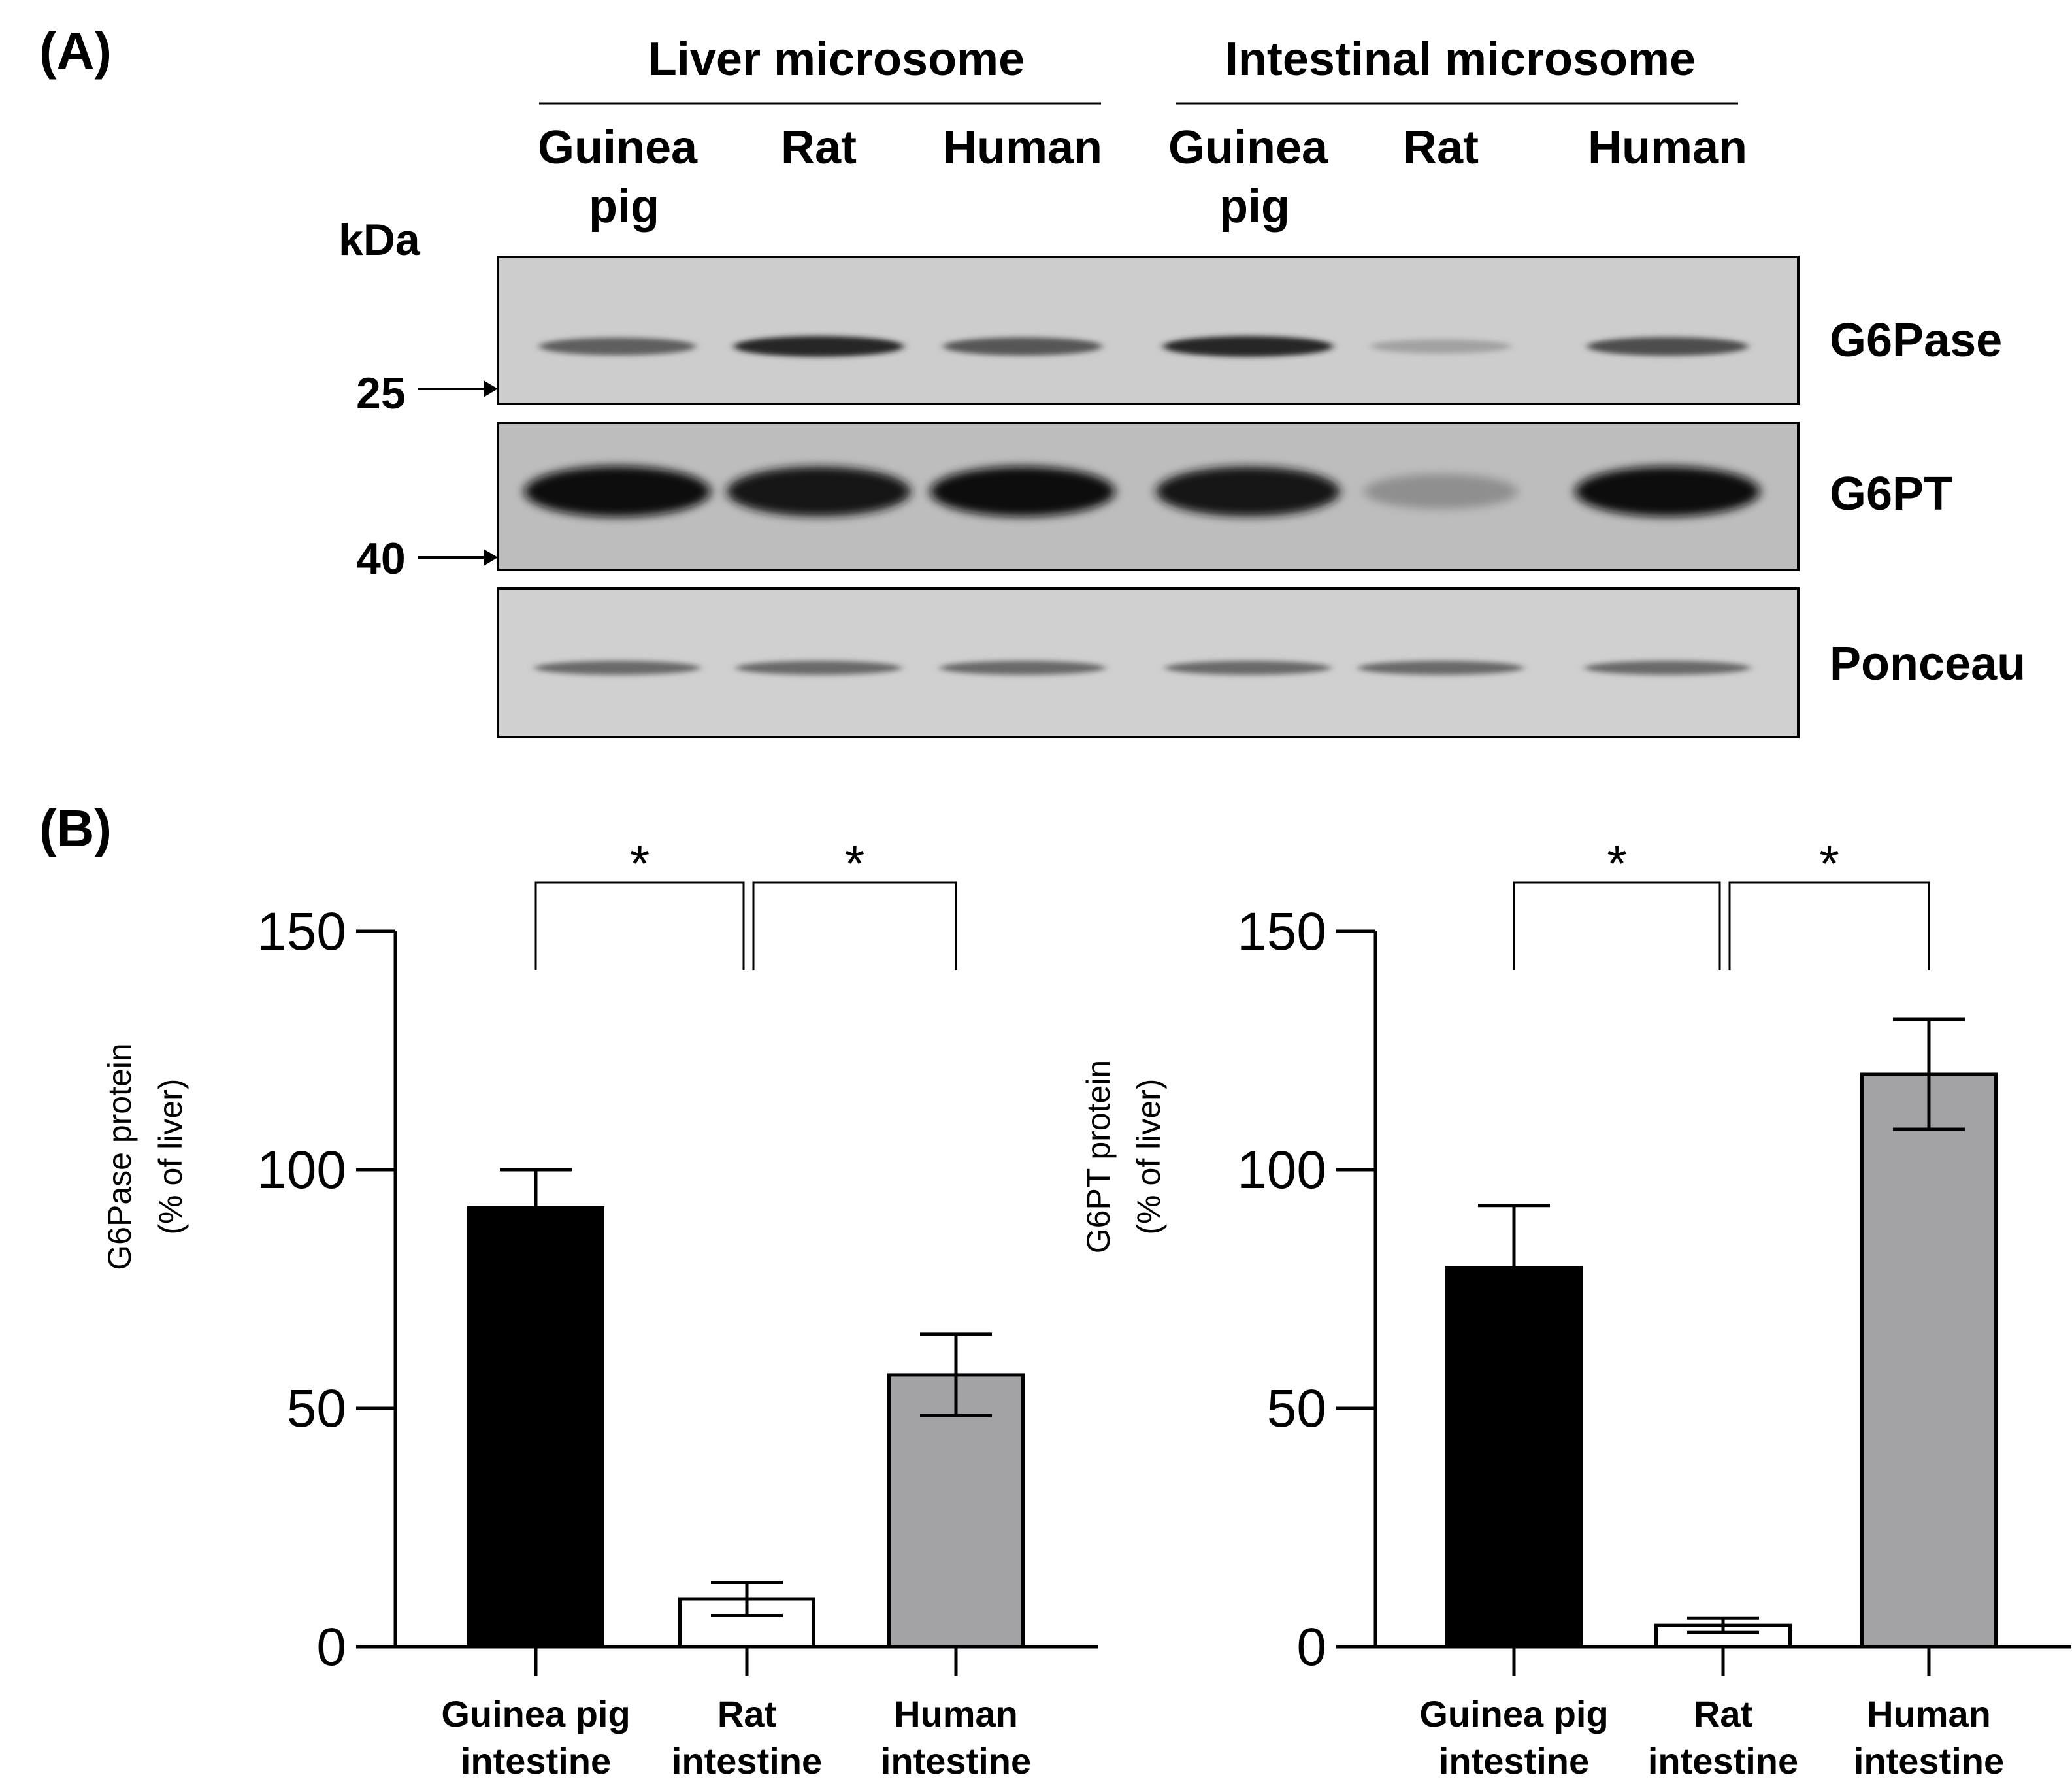 This screenshot has width=2072, height=1786. I want to click on panel-b-label: (B), so click(75, 828).